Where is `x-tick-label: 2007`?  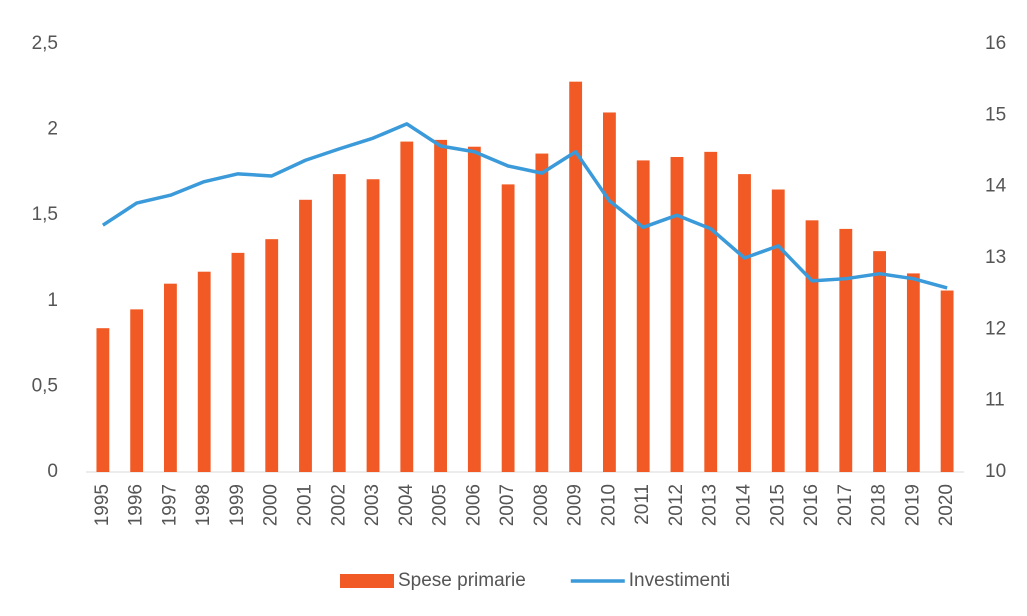 x-tick-label: 2007 is located at coordinates (507, 505).